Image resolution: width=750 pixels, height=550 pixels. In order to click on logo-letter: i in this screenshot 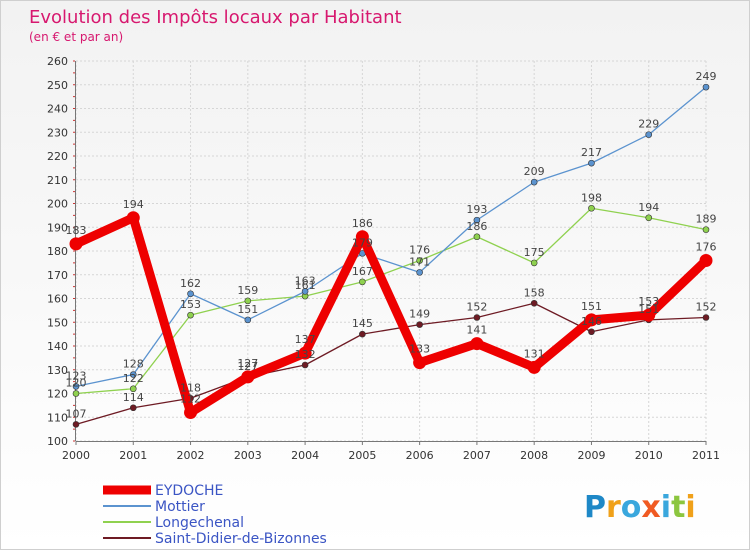, I will do `click(666, 507)`.